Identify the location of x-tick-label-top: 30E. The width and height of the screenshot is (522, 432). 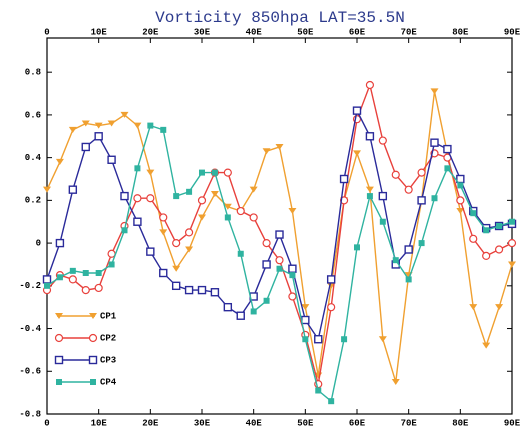
(202, 32).